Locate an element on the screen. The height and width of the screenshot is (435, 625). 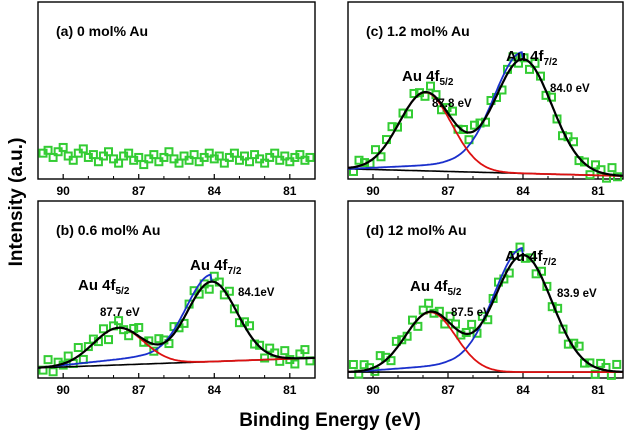
peak-energy-label: 87.7 eV is located at coordinates (120, 313).